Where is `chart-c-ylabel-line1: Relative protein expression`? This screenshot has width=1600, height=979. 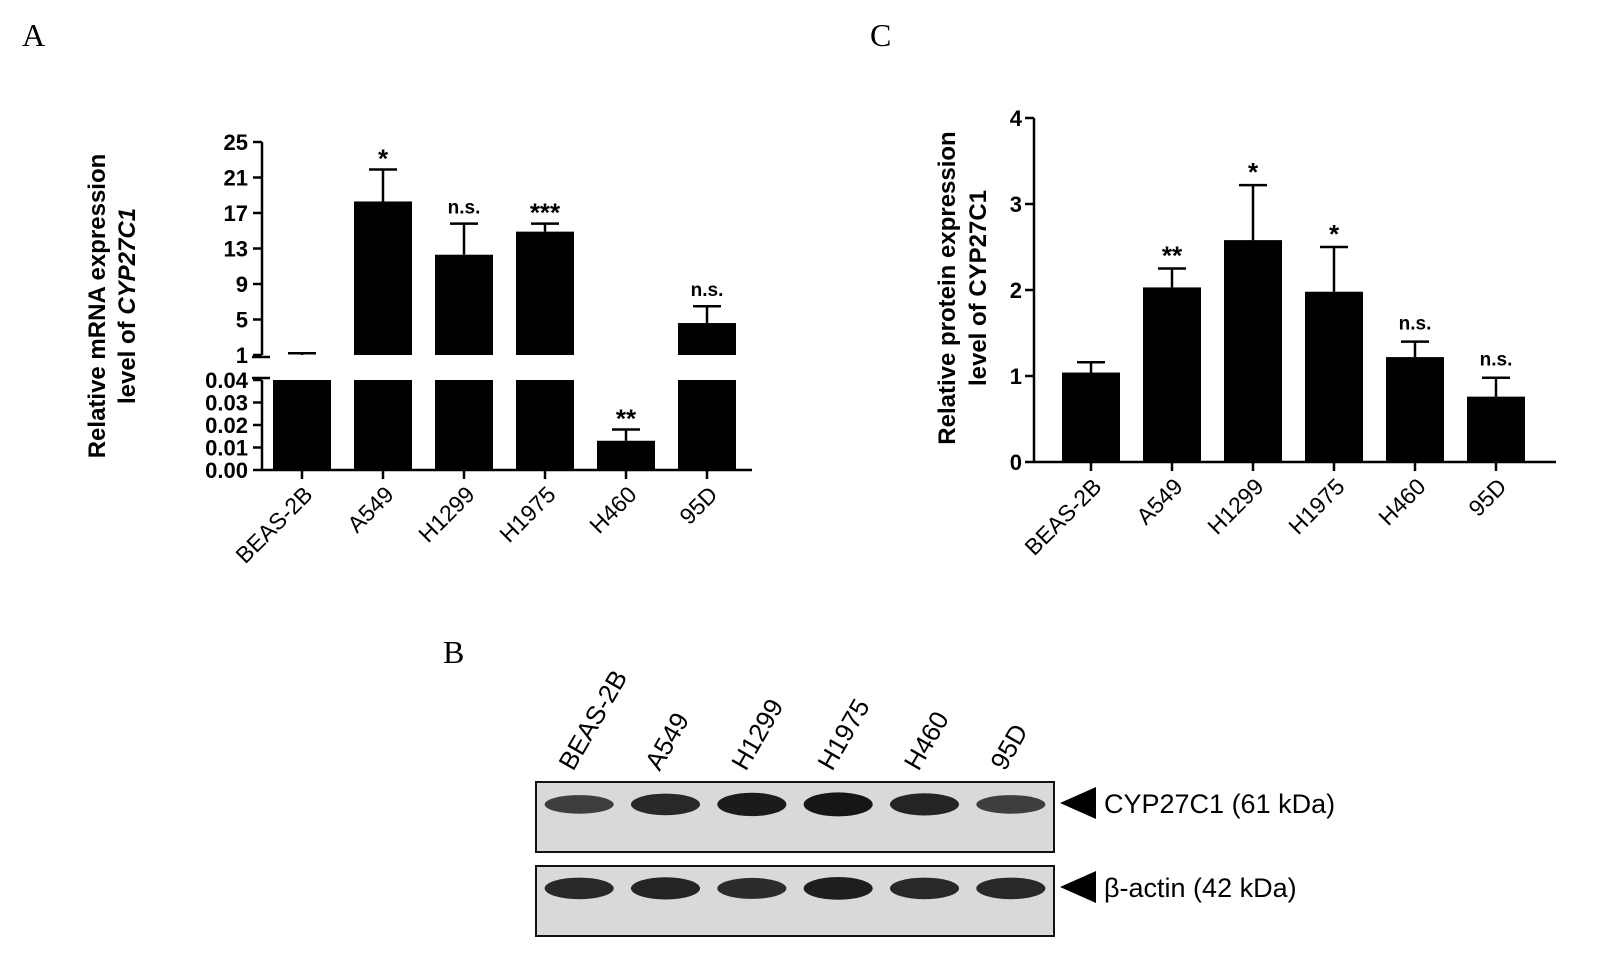 chart-c-ylabel-line1: Relative protein expression is located at coordinates (947, 287).